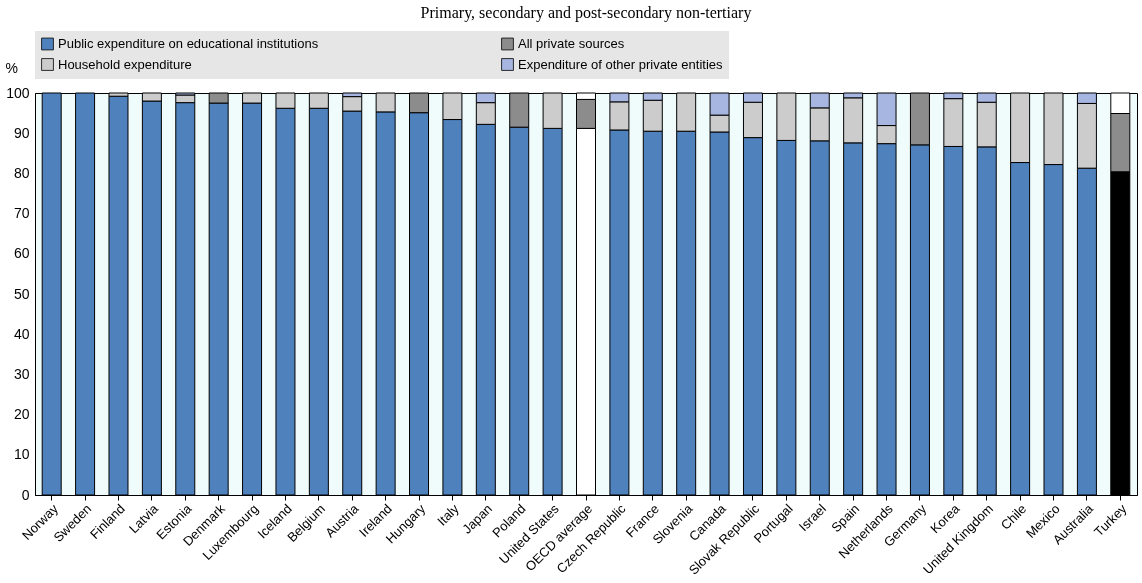 This screenshot has width=1142, height=583. Describe the element at coordinates (21, 132) in the screenshot. I see `y-tick-label: 90` at that location.